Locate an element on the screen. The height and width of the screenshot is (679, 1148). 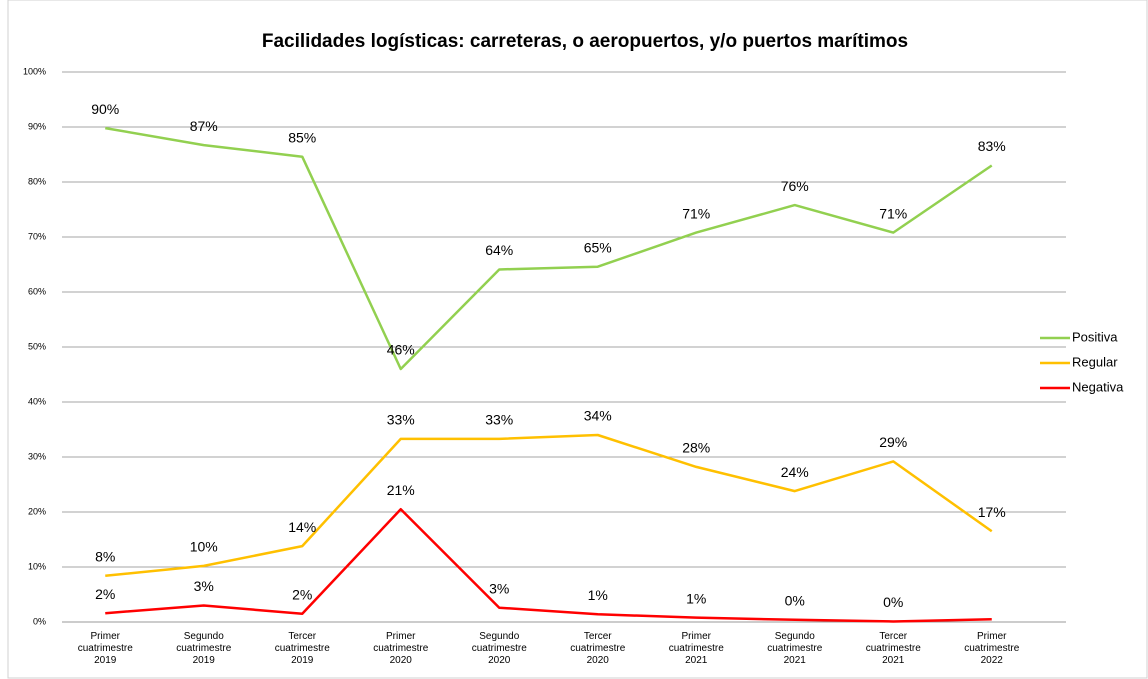
x-tick-line: 2022 is located at coordinates (992, 660).